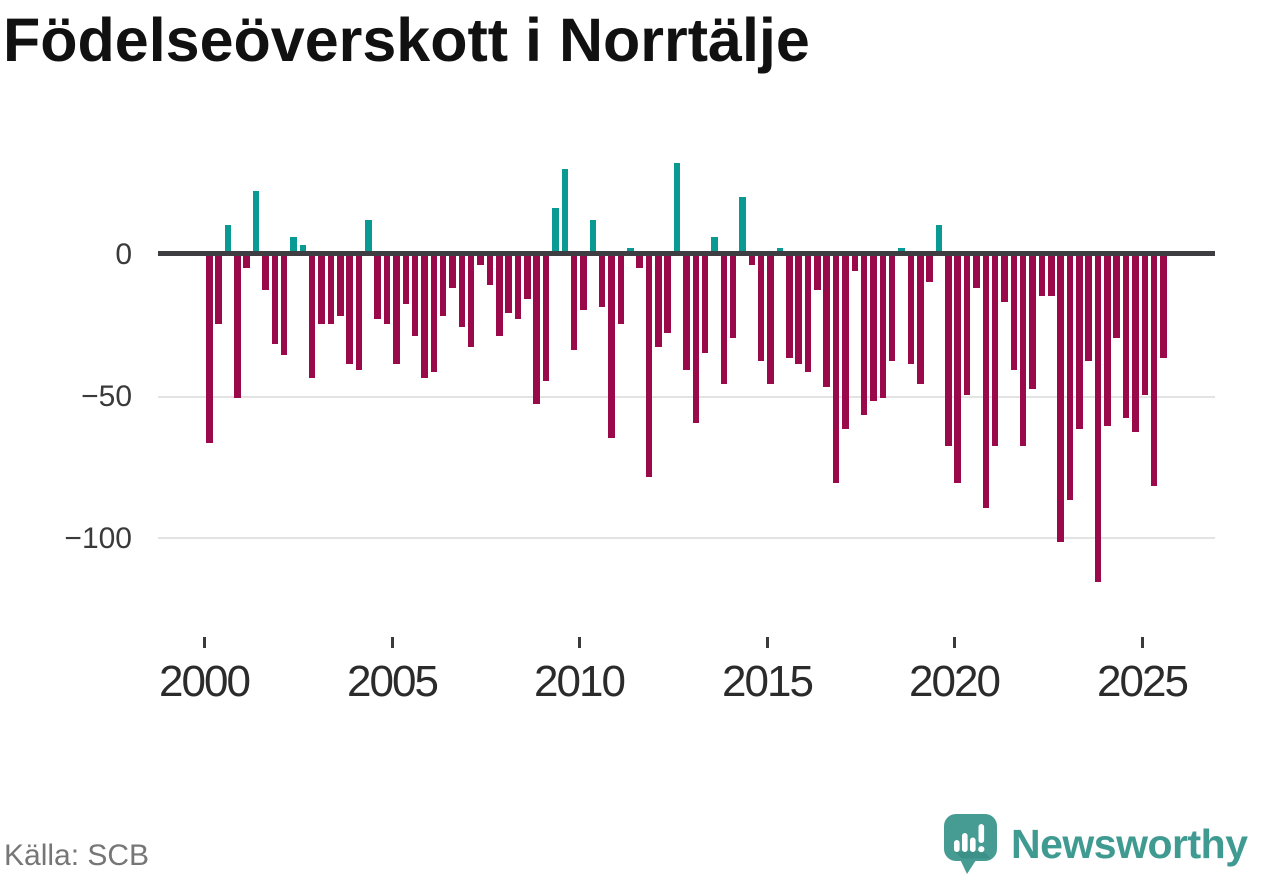 This screenshot has height=879, width=1262. Describe the element at coordinates (1143, 681) in the screenshot. I see `x-tick-label-2025: 2025` at that location.